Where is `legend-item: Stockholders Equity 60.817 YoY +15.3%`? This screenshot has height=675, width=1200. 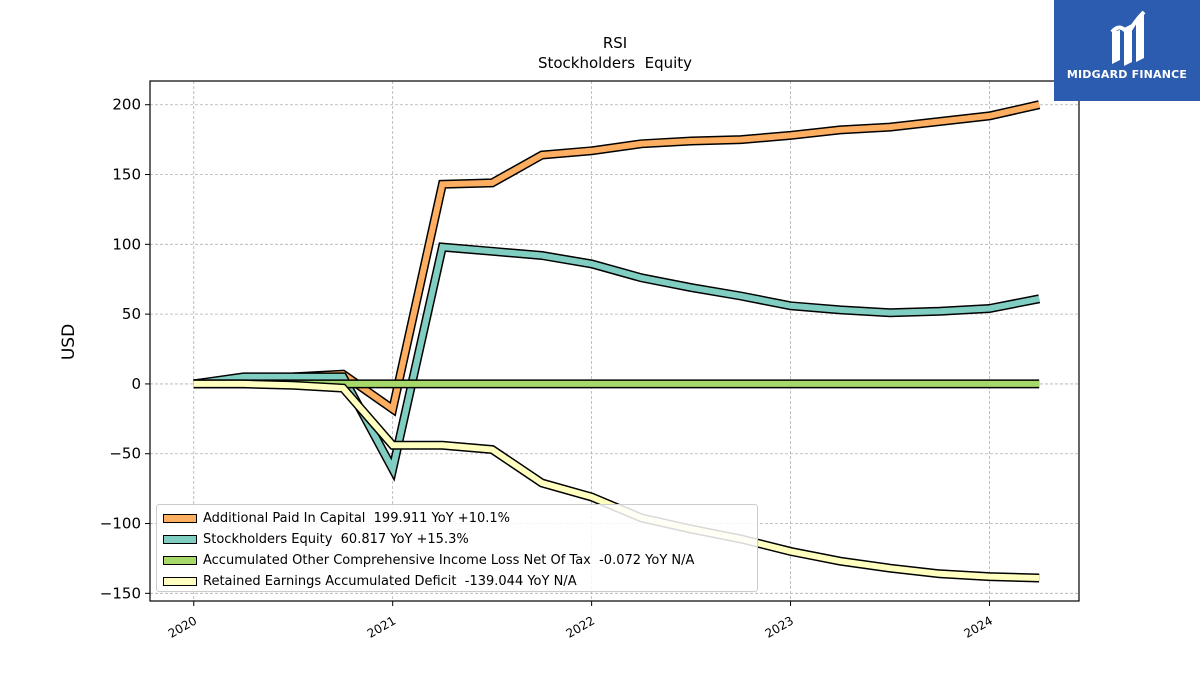
legend-item: Stockholders Equity 60.817 YoY +15.3% is located at coordinates (457, 539).